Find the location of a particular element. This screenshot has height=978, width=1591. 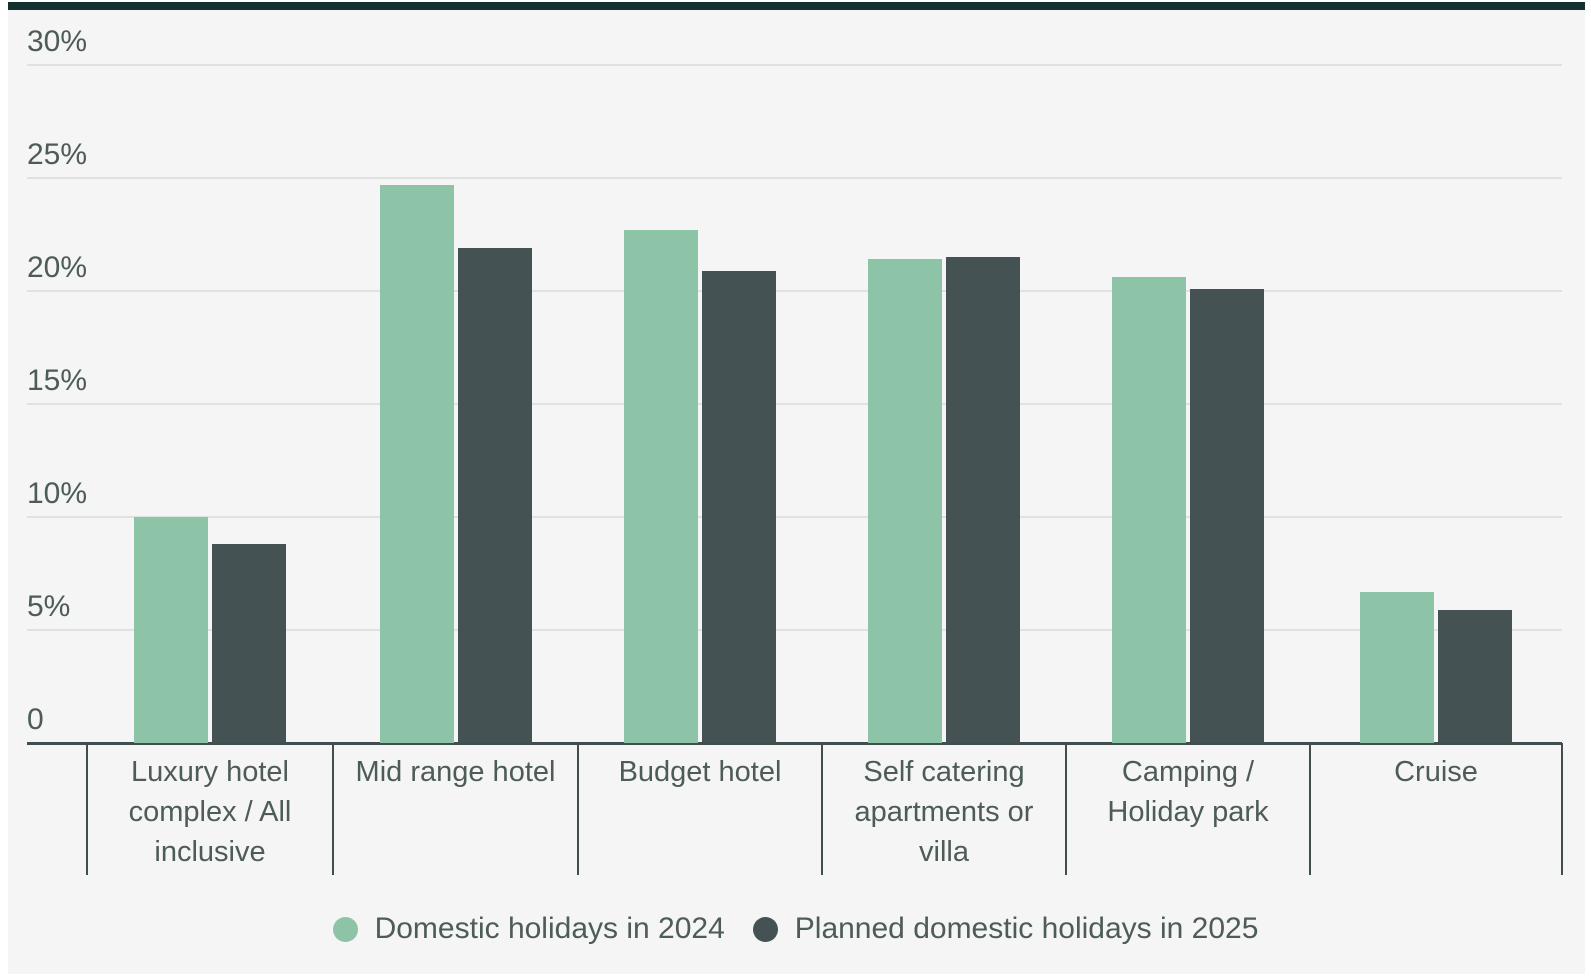

legend-label: Domestic holidays in 2024 is located at coordinates (549, 928).